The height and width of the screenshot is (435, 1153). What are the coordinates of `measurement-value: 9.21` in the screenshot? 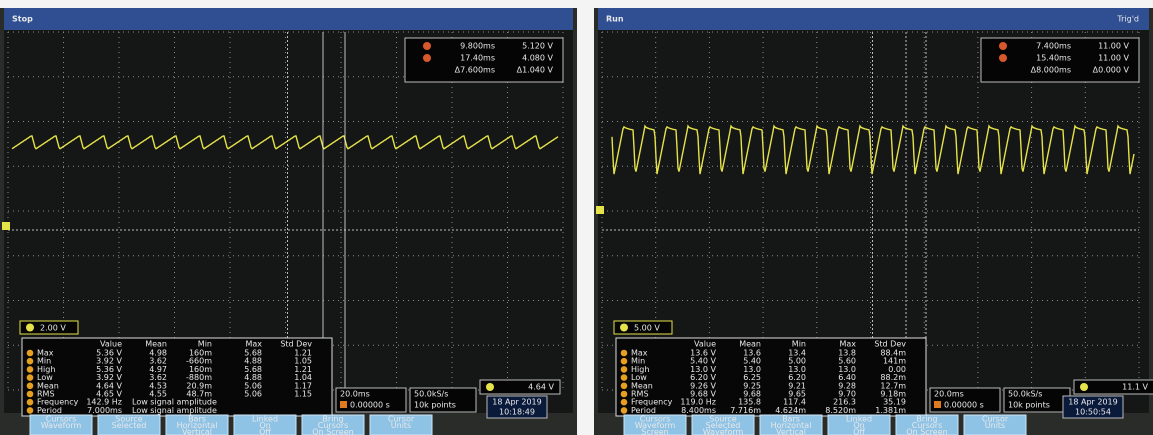 It's located at (797, 385).